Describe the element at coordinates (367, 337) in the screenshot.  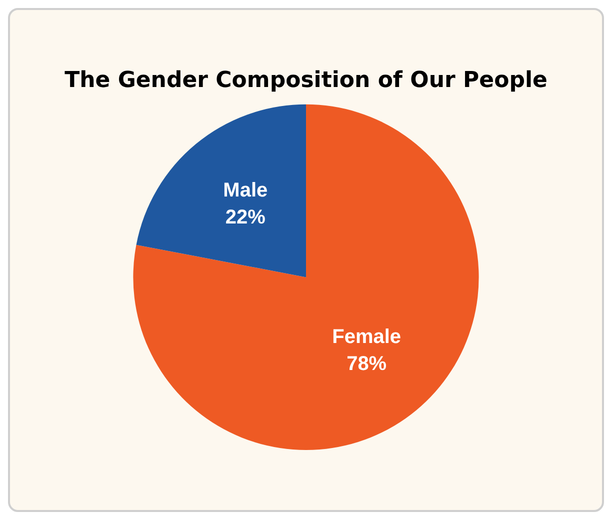
I see `slice-label: Female` at that location.